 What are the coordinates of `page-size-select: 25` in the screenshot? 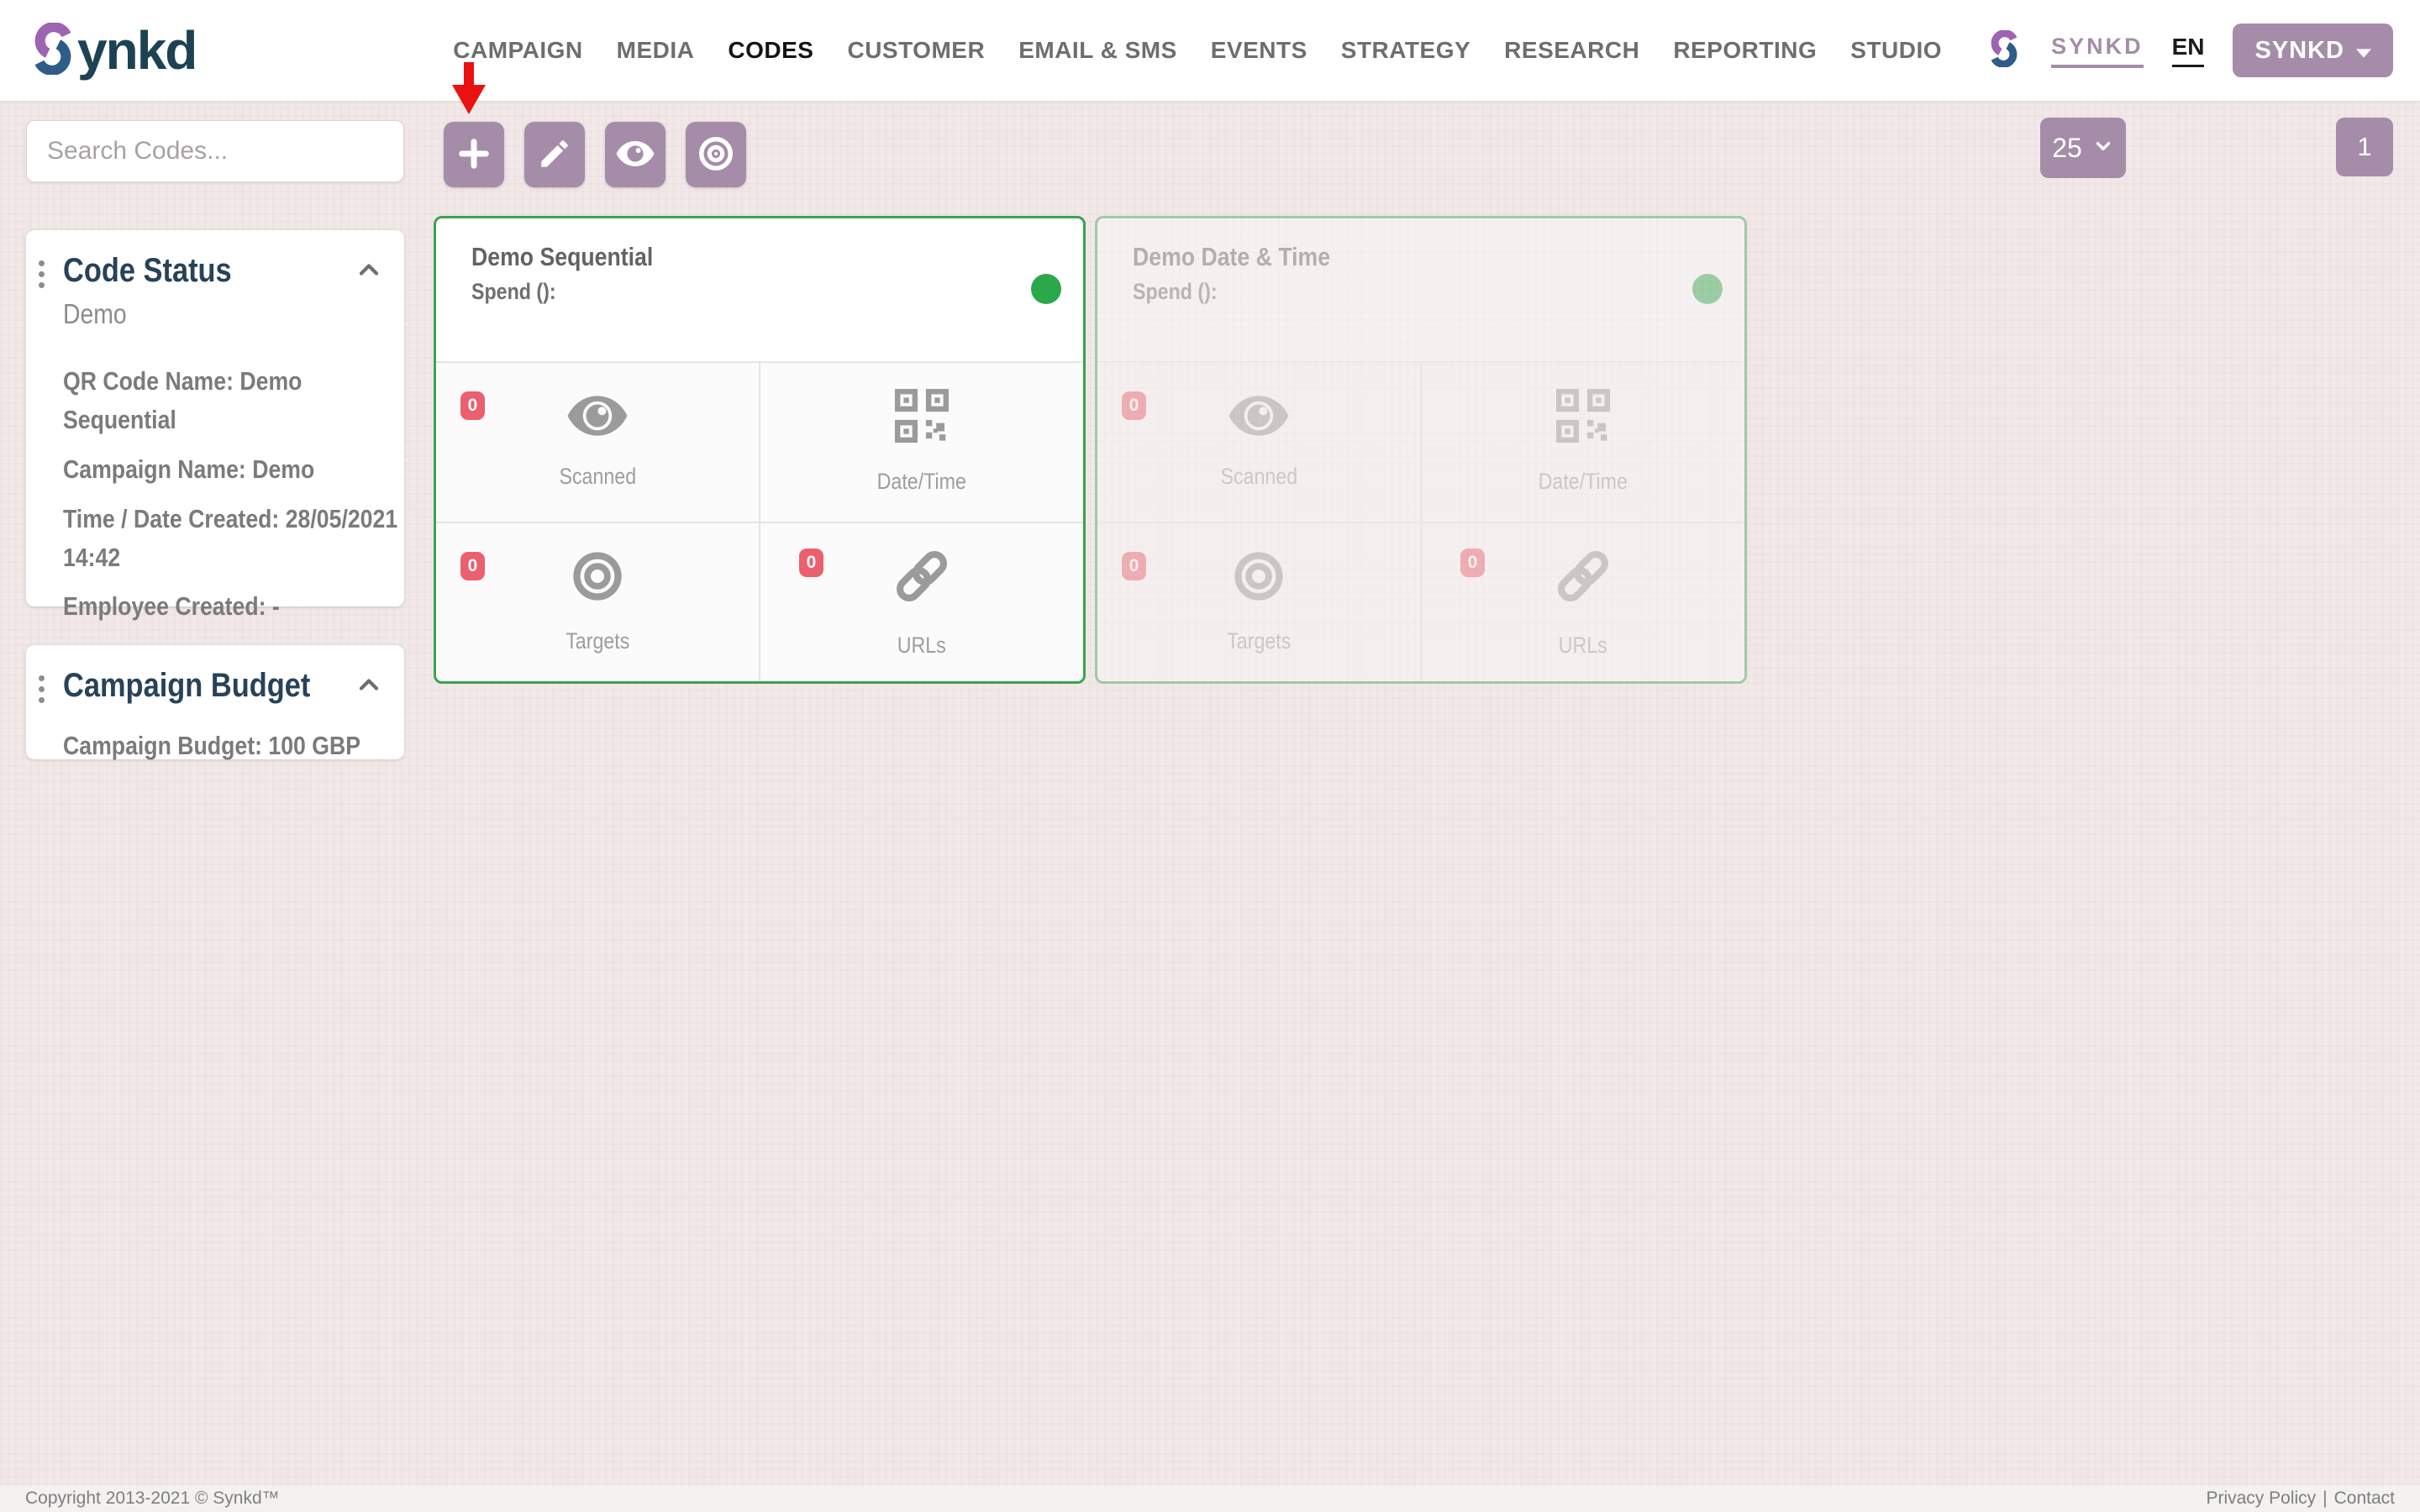 It's located at (2083, 148).